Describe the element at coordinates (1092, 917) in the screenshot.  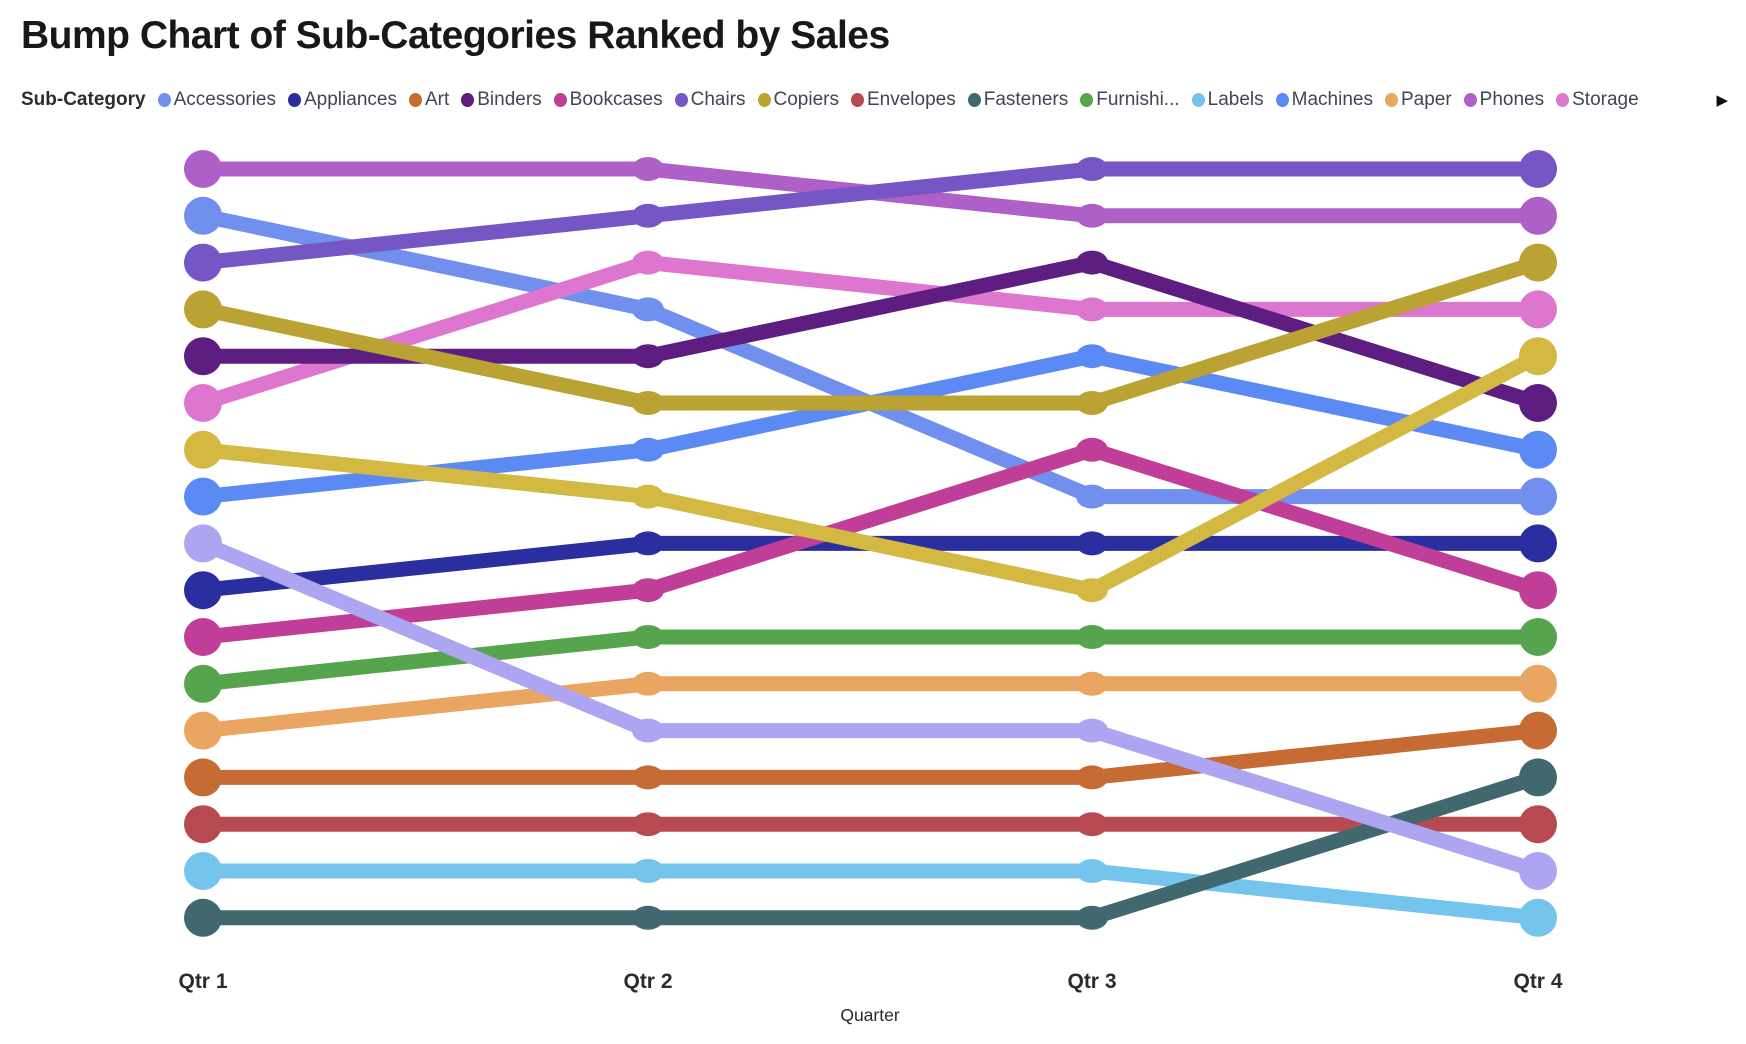
I see `mark-fasteners-q3` at that location.